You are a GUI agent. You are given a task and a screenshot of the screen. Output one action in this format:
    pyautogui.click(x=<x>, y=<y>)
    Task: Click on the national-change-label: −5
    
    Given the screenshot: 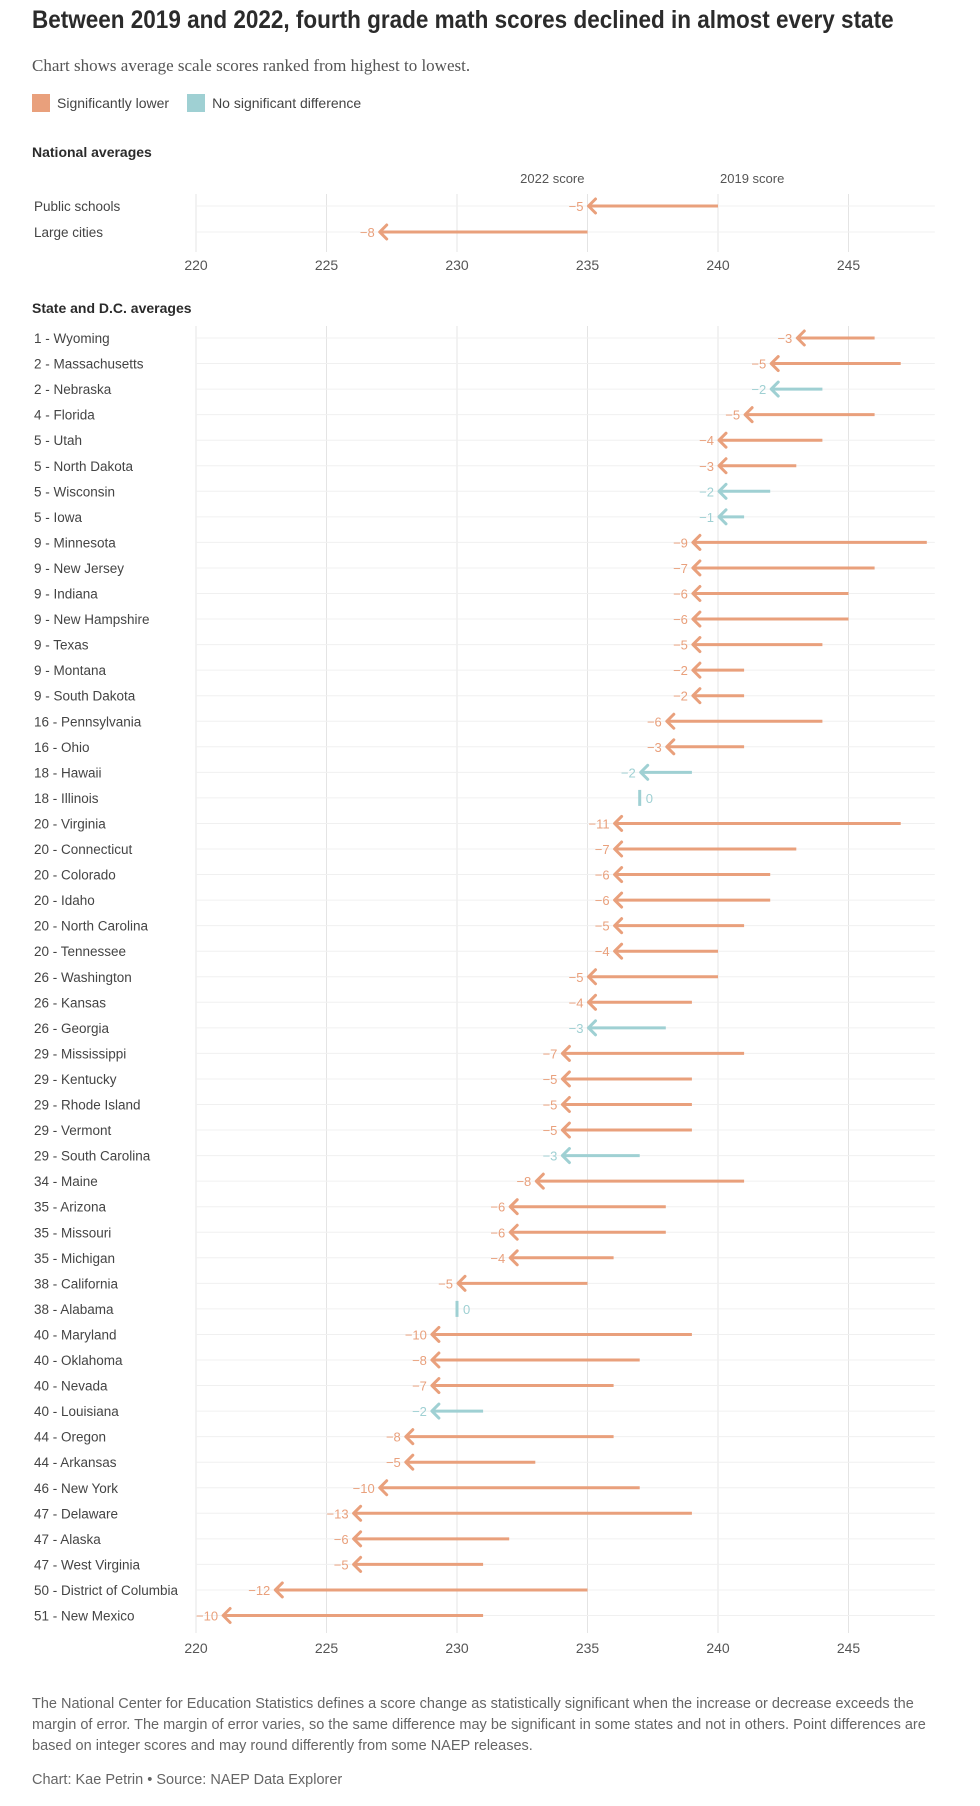 What is the action you would take?
    pyautogui.click(x=576, y=206)
    